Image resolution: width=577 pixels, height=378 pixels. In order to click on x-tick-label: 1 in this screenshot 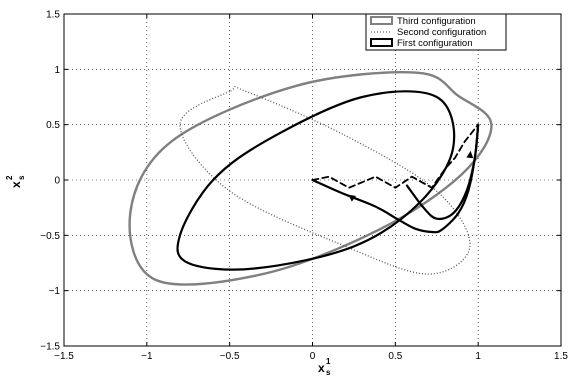, I will do `click(478, 356)`.